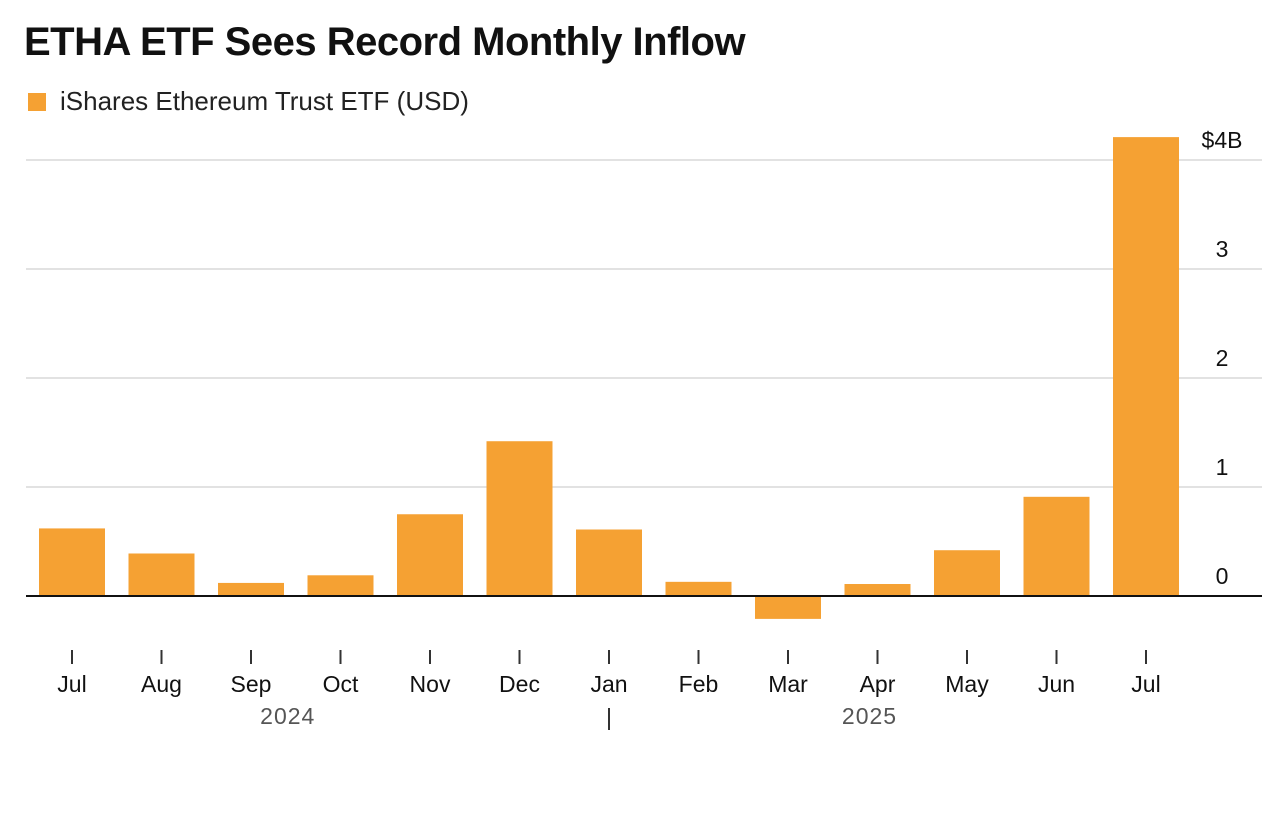 Image resolution: width=1280 pixels, height=822 pixels. What do you see at coordinates (869, 716) in the screenshot?
I see `year-label: 2025` at bounding box center [869, 716].